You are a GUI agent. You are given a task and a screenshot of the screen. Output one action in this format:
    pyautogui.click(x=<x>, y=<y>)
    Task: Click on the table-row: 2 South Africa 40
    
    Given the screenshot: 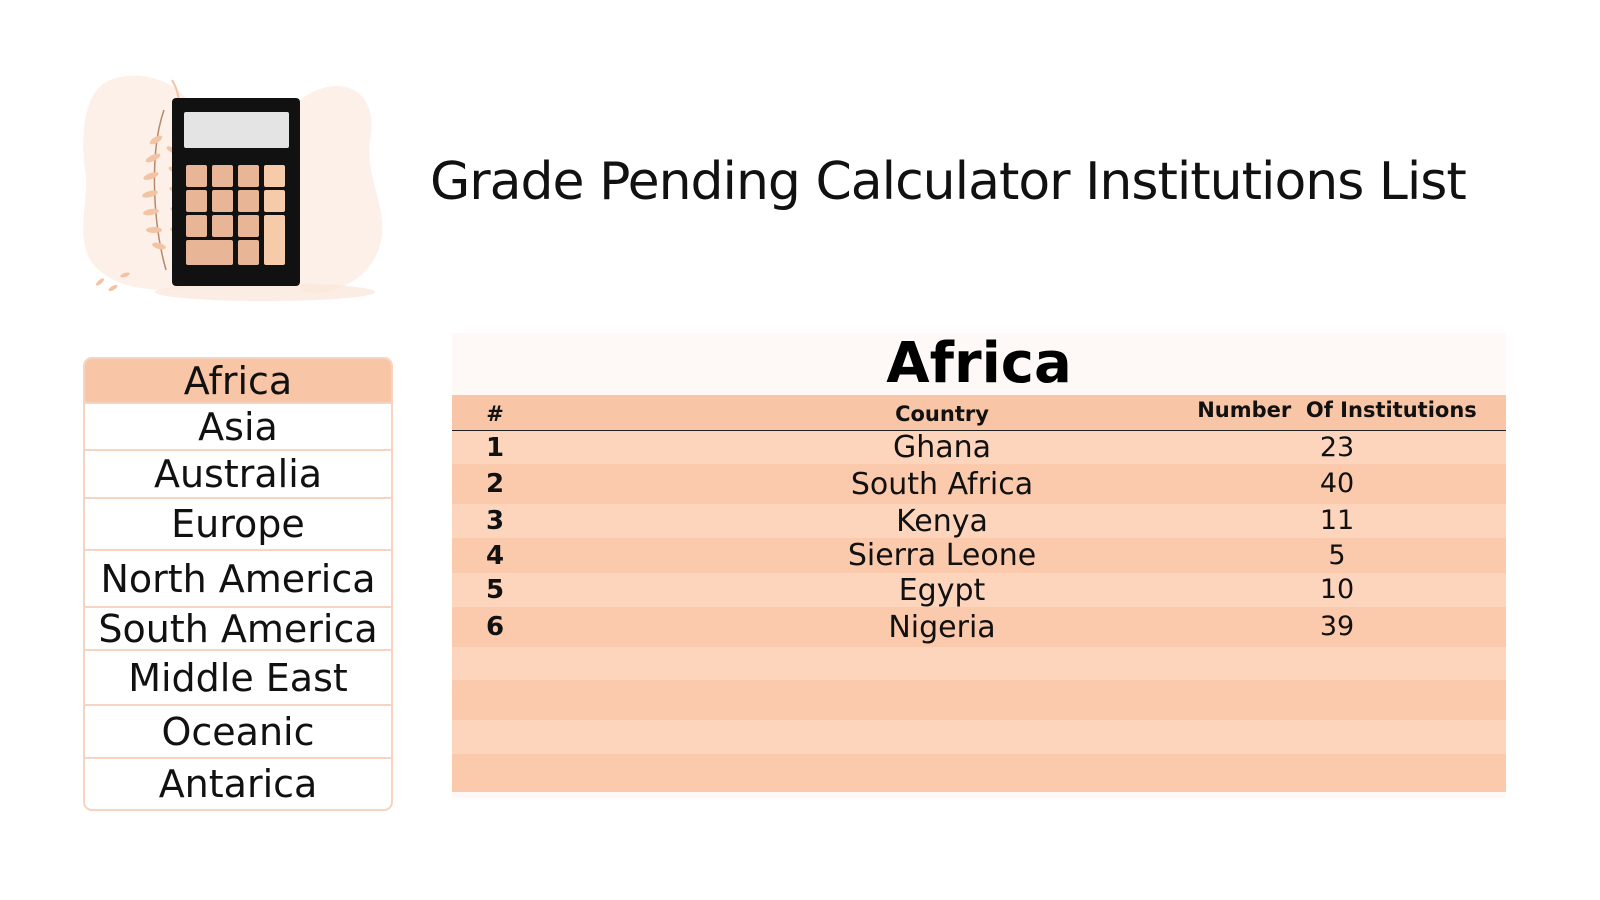 What is the action you would take?
    pyautogui.click(x=979, y=484)
    